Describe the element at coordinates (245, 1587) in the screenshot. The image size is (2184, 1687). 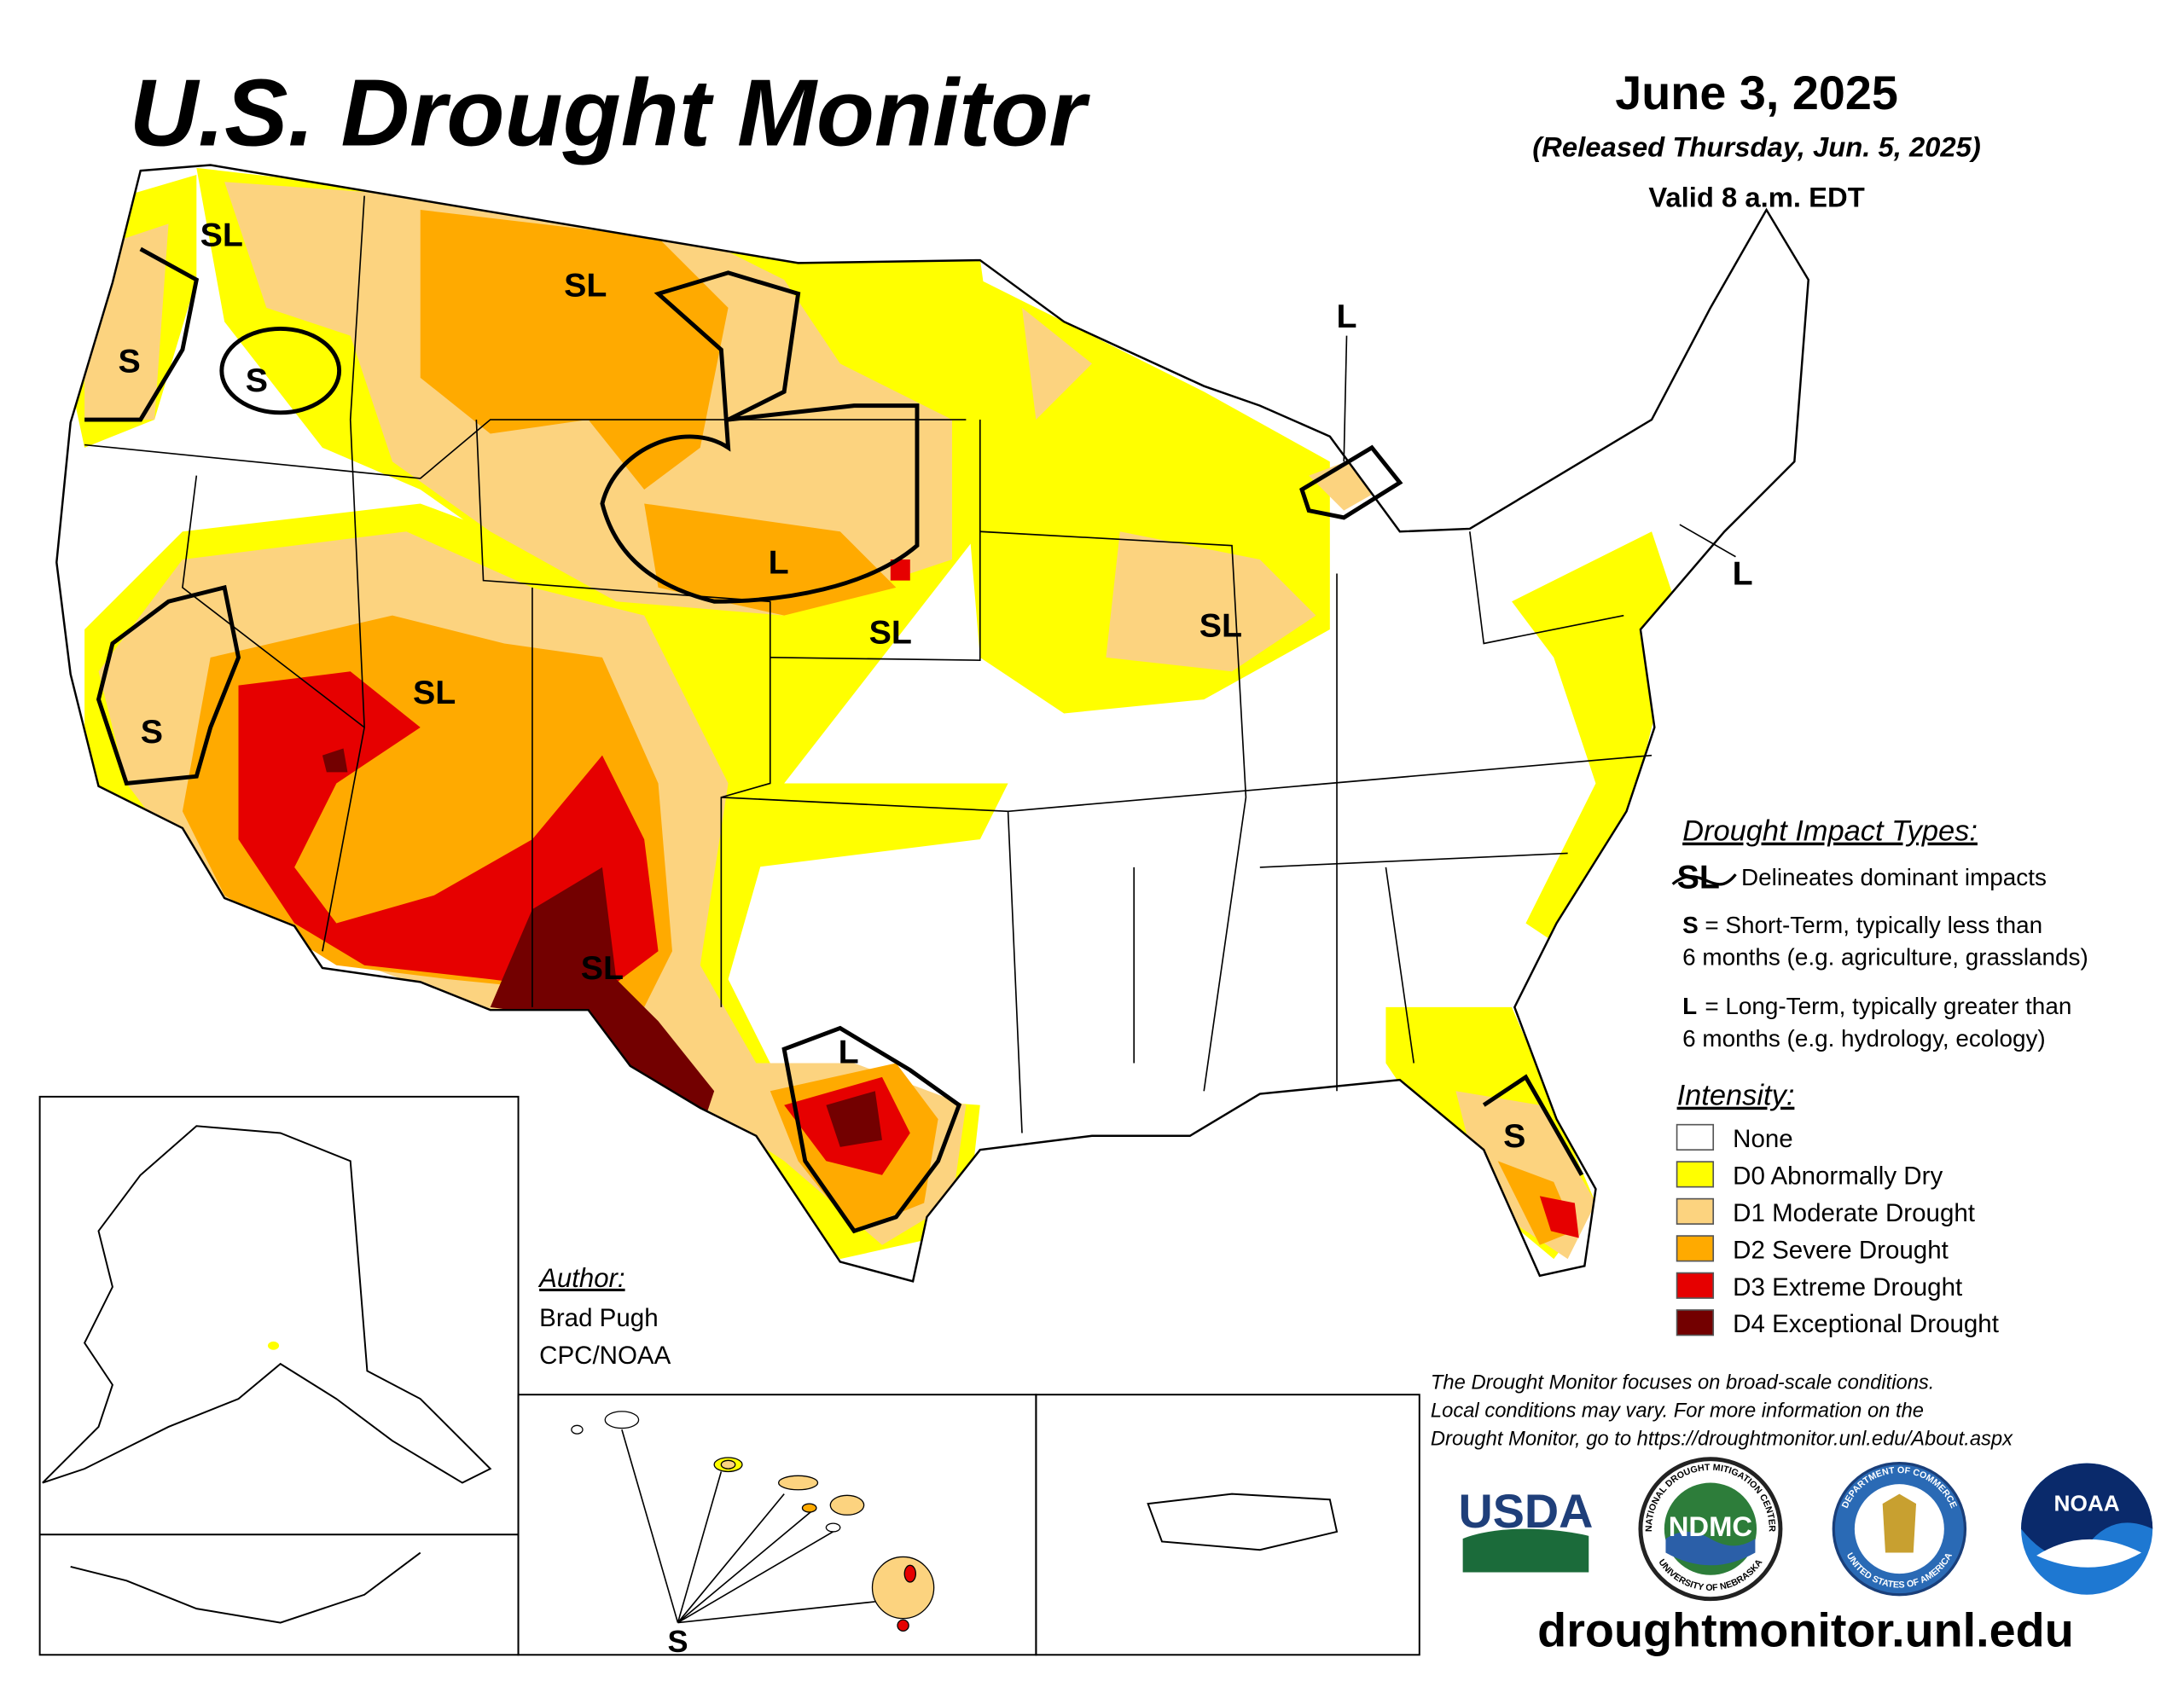
I see `aleutians` at that location.